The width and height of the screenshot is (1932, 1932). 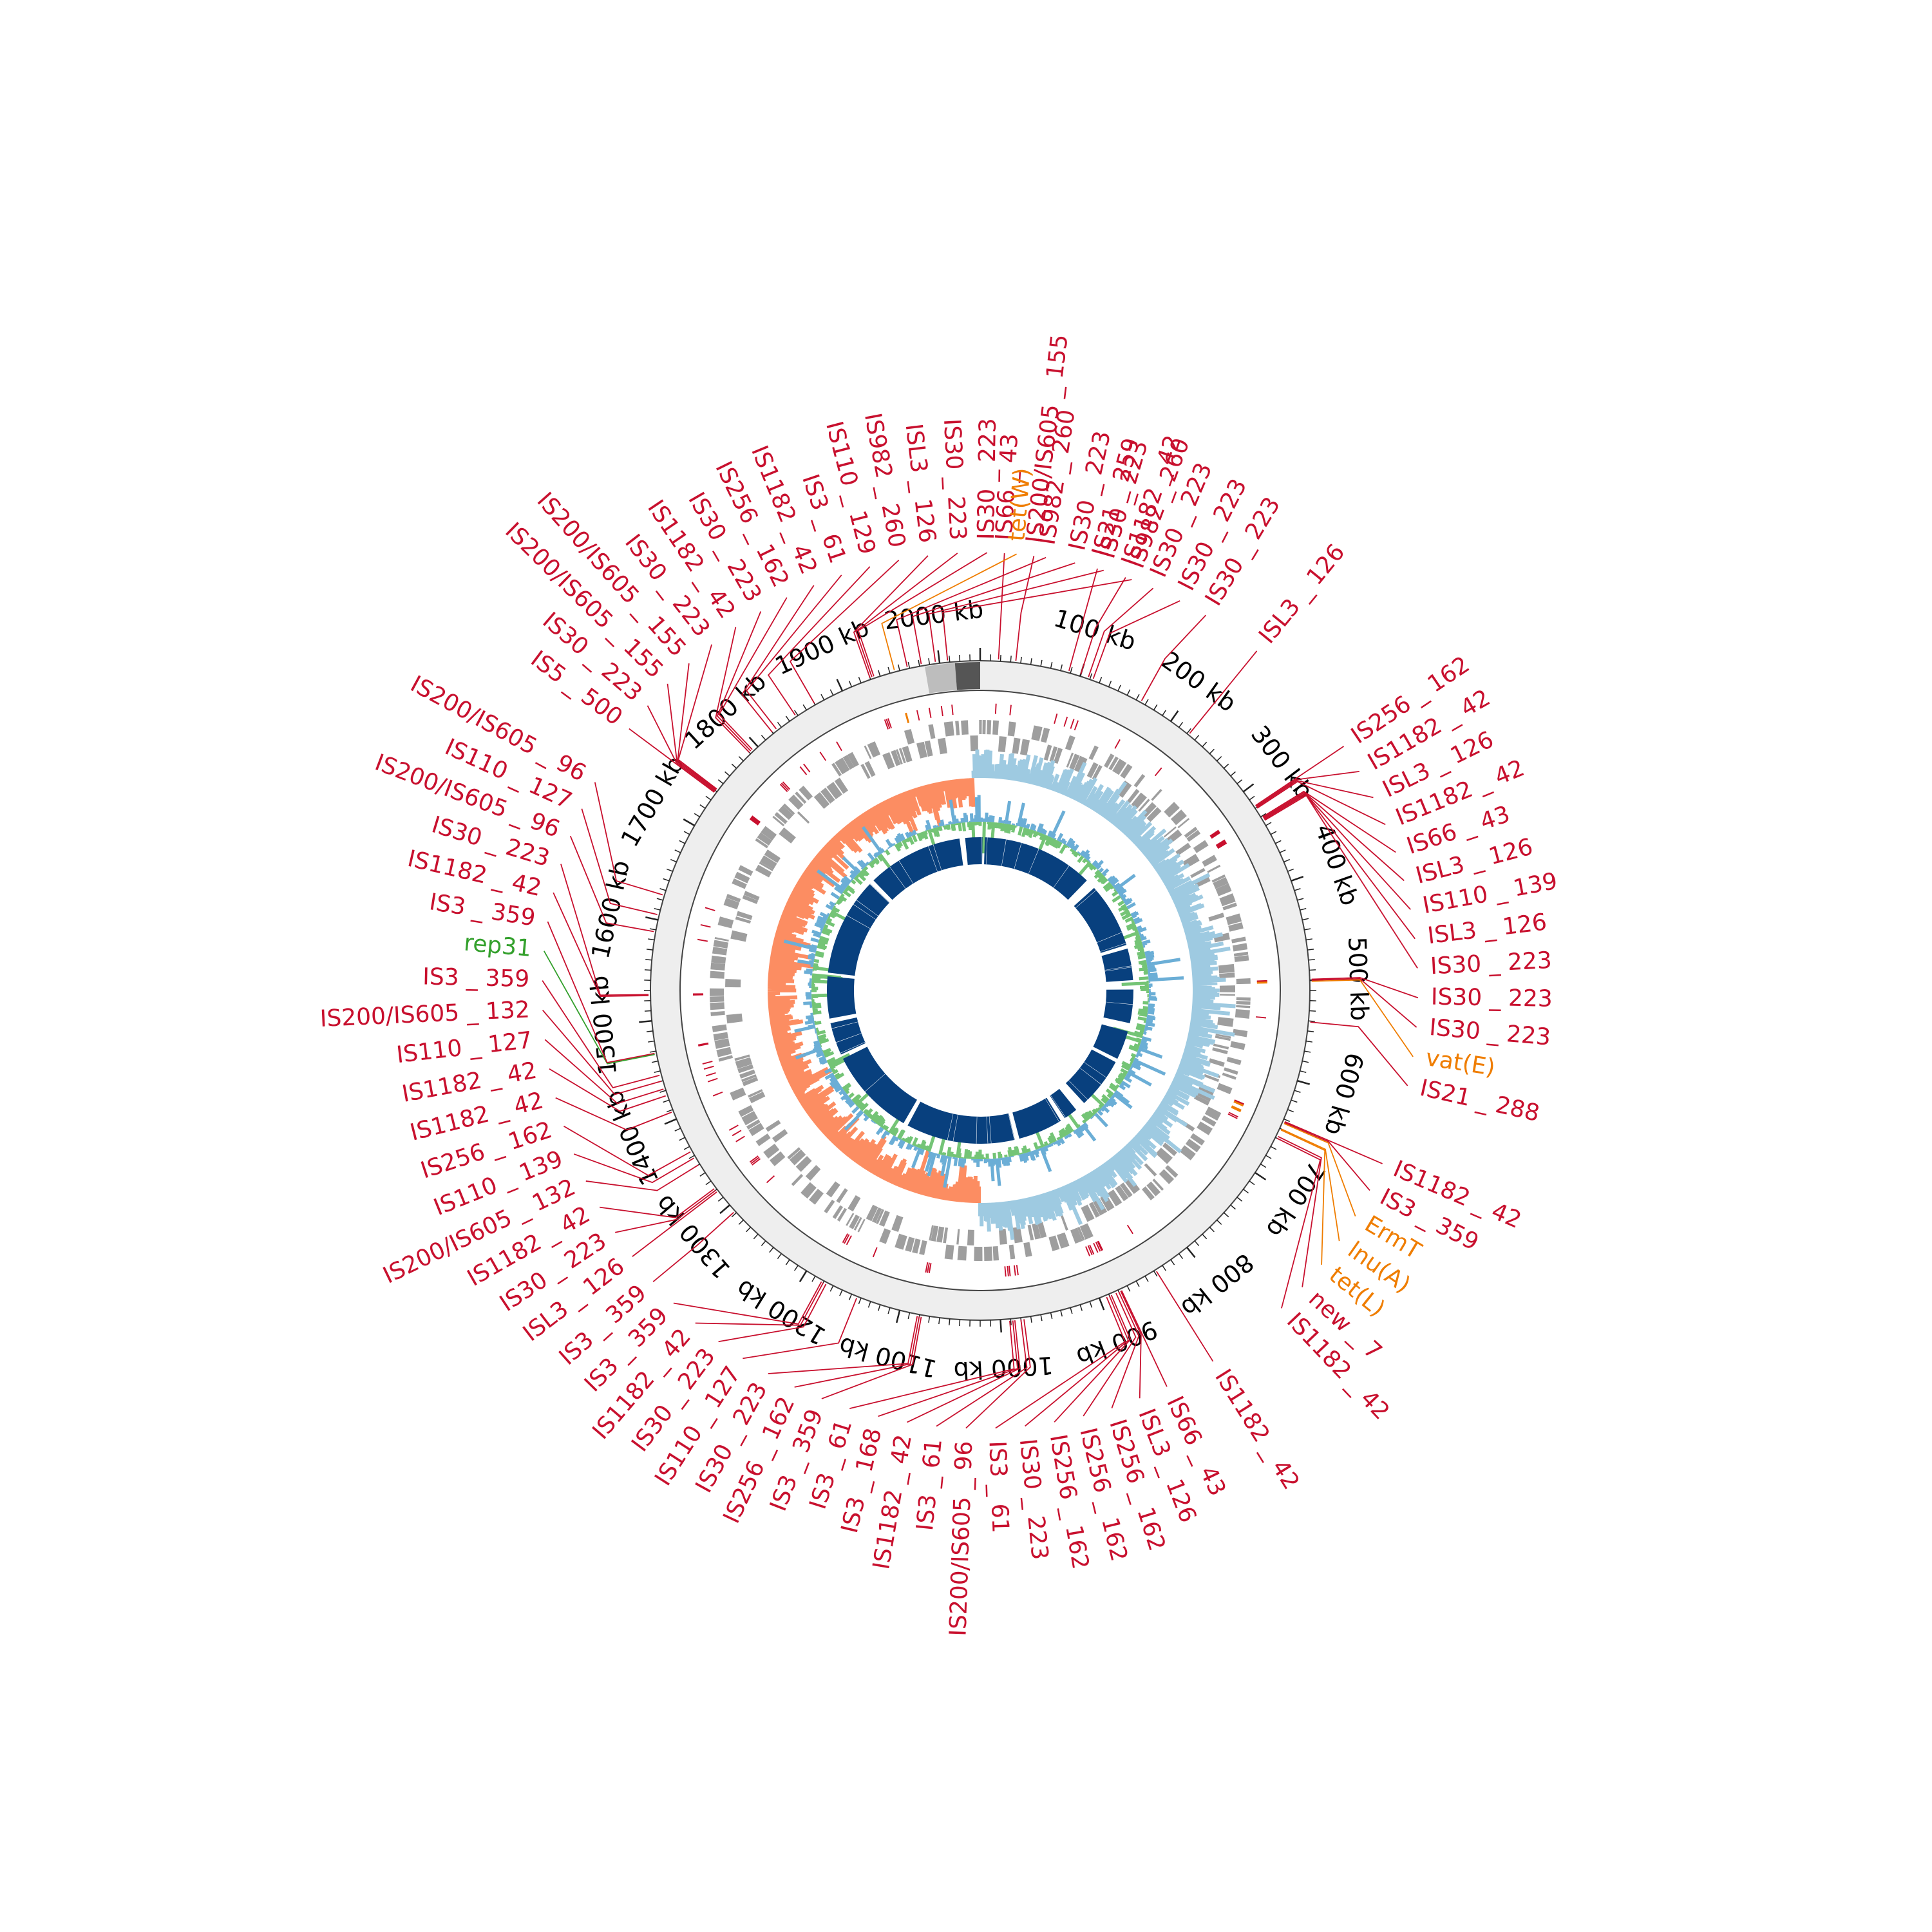 I want to click on backbone-inner-edge, so click(x=980, y=990).